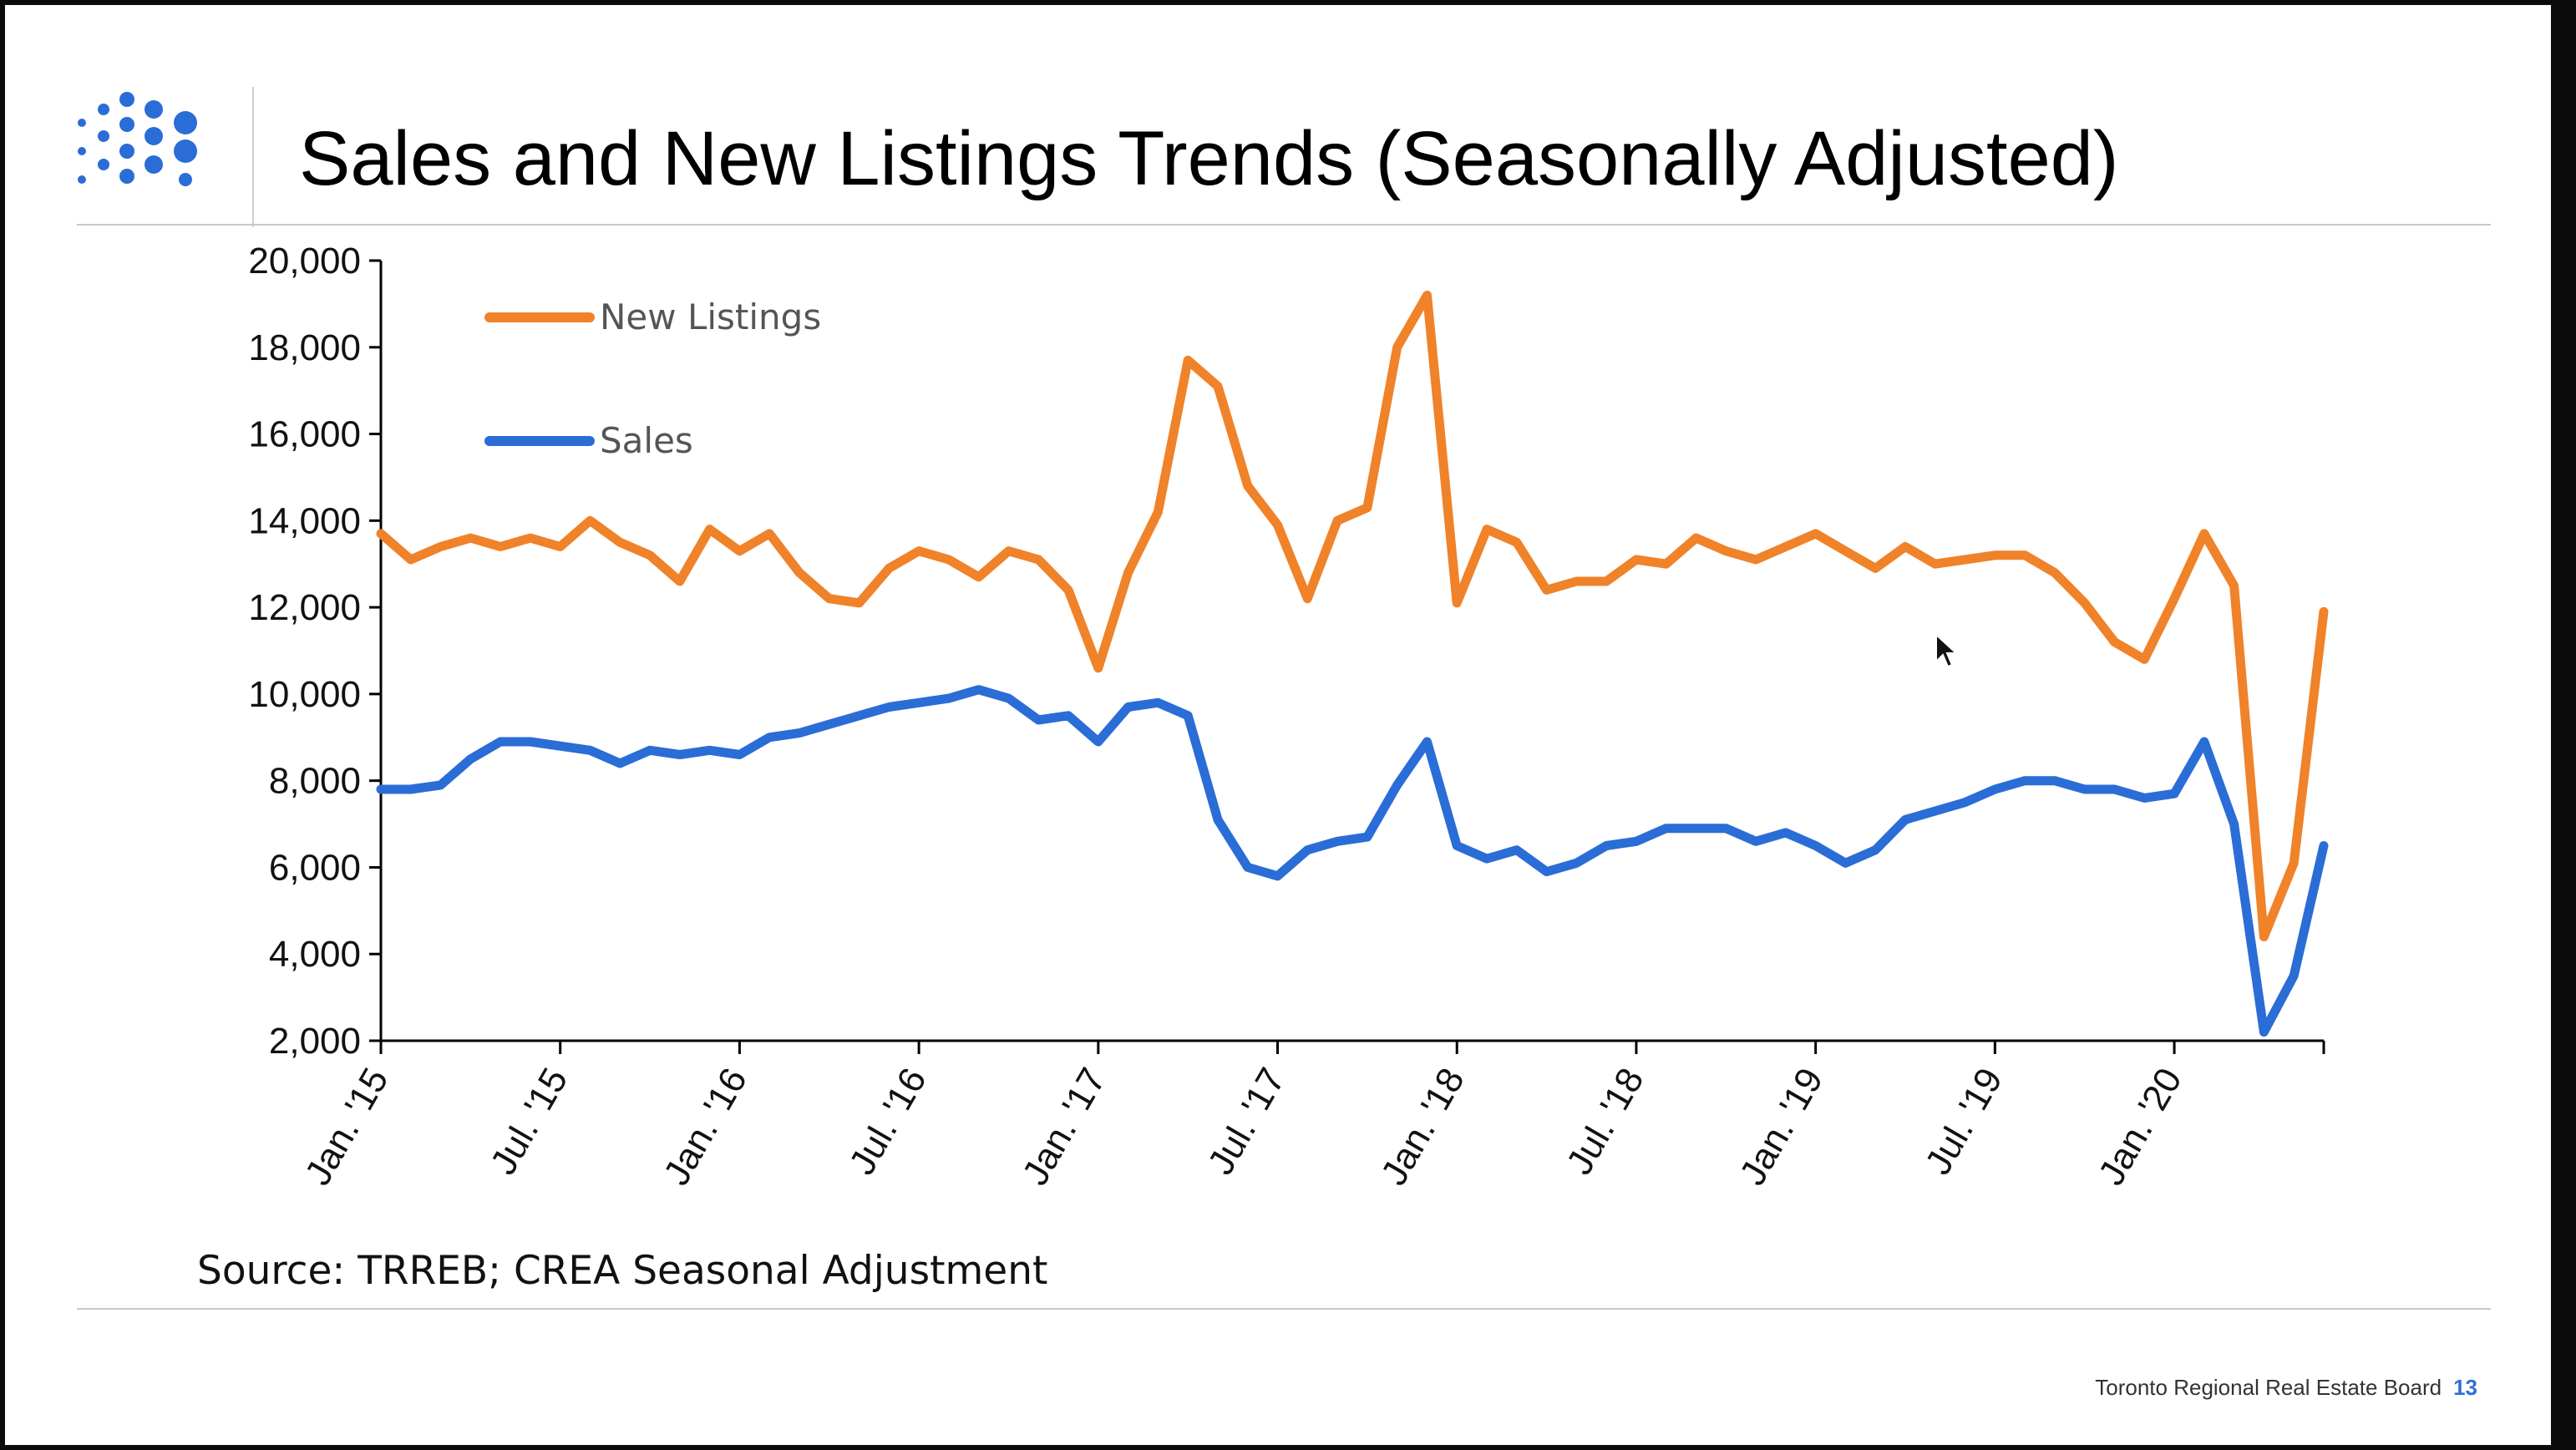  Describe the element at coordinates (347, 1128) in the screenshot. I see `x-tick-label: Jan. '15` at that location.